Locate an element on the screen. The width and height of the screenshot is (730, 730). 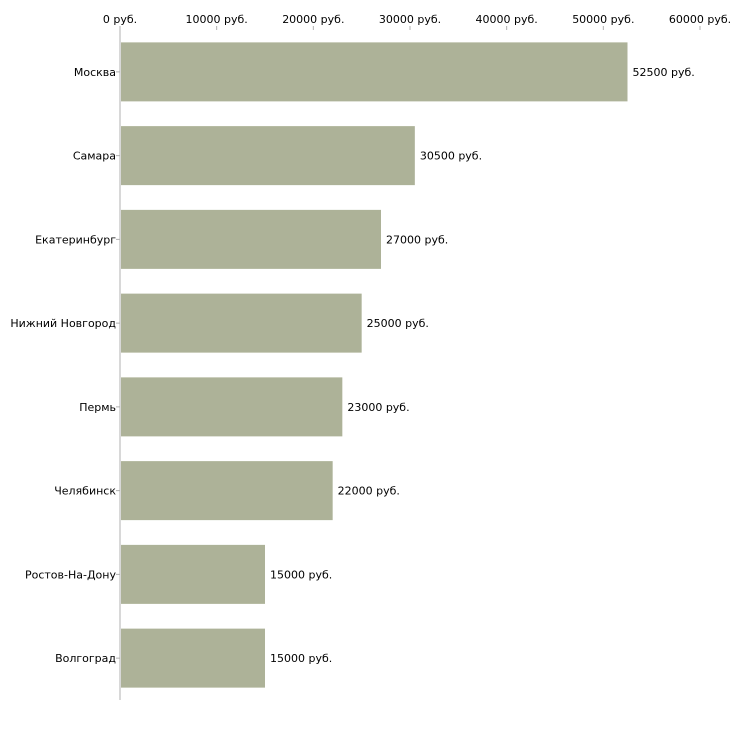
category-label: Москва is located at coordinates (95, 72).